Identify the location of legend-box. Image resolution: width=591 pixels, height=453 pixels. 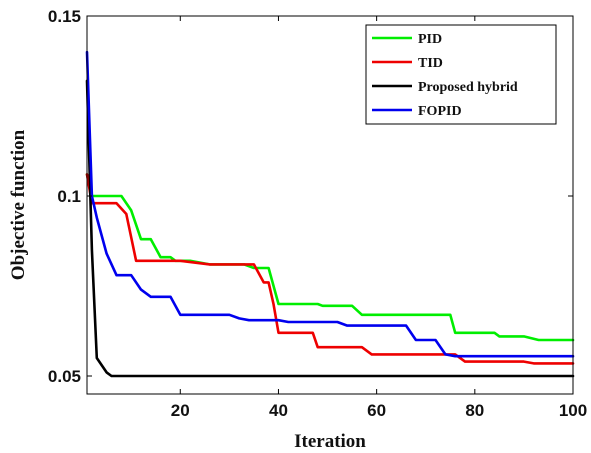
(461, 74).